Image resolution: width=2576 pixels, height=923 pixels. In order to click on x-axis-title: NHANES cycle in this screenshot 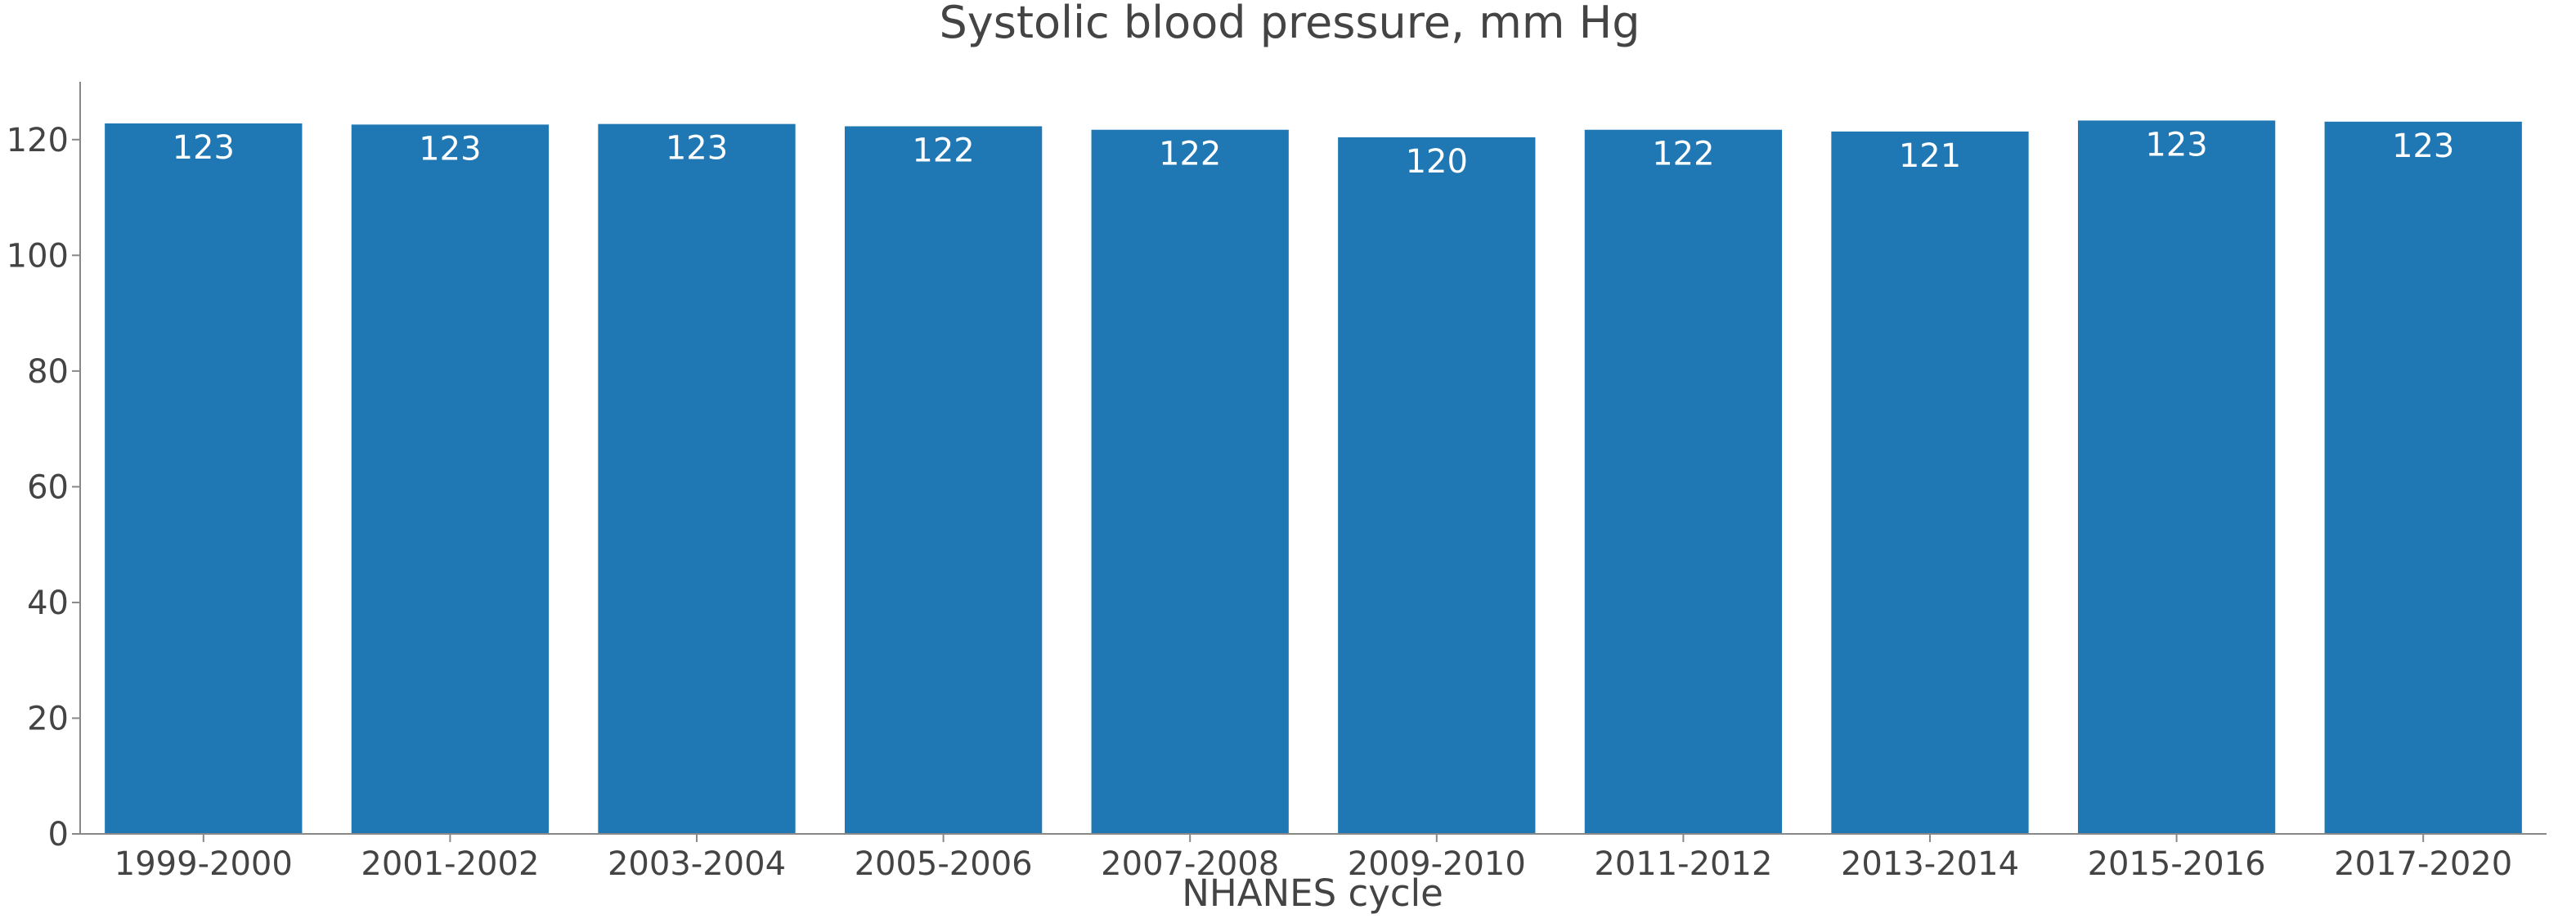, I will do `click(1312, 893)`.